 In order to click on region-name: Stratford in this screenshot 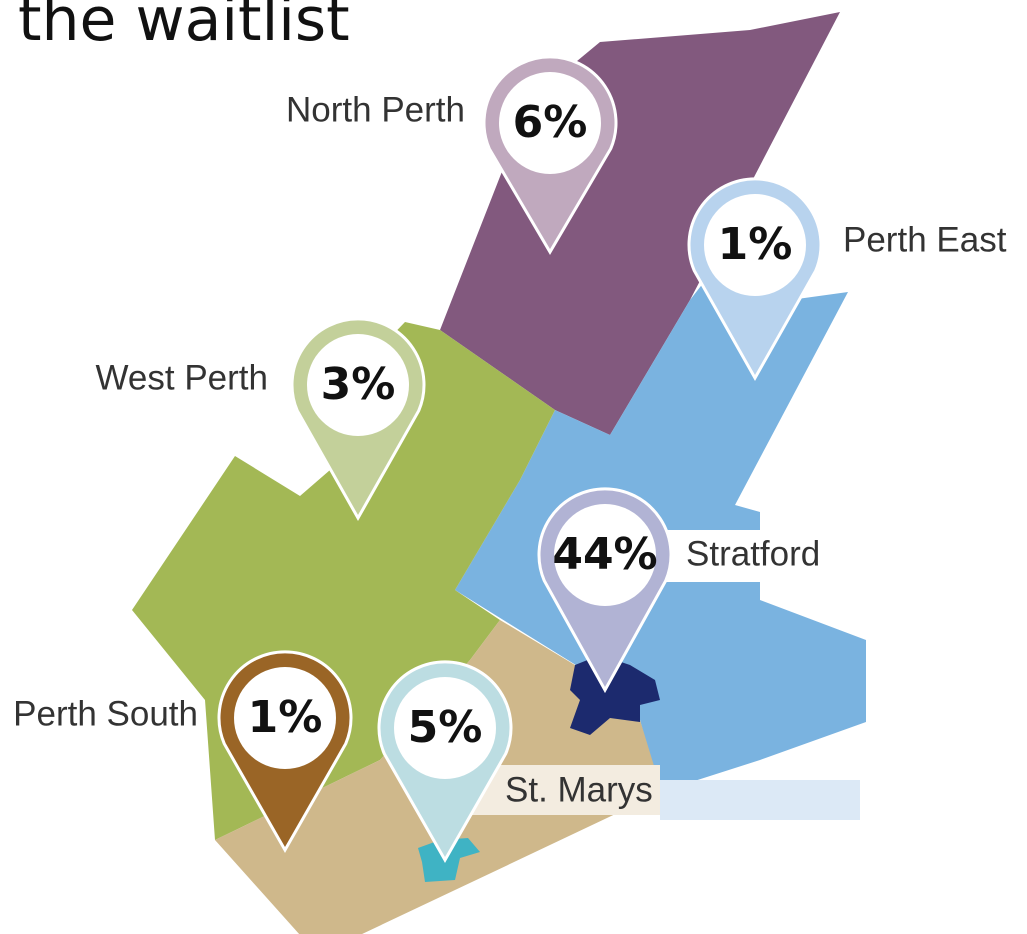, I will do `click(753, 553)`.